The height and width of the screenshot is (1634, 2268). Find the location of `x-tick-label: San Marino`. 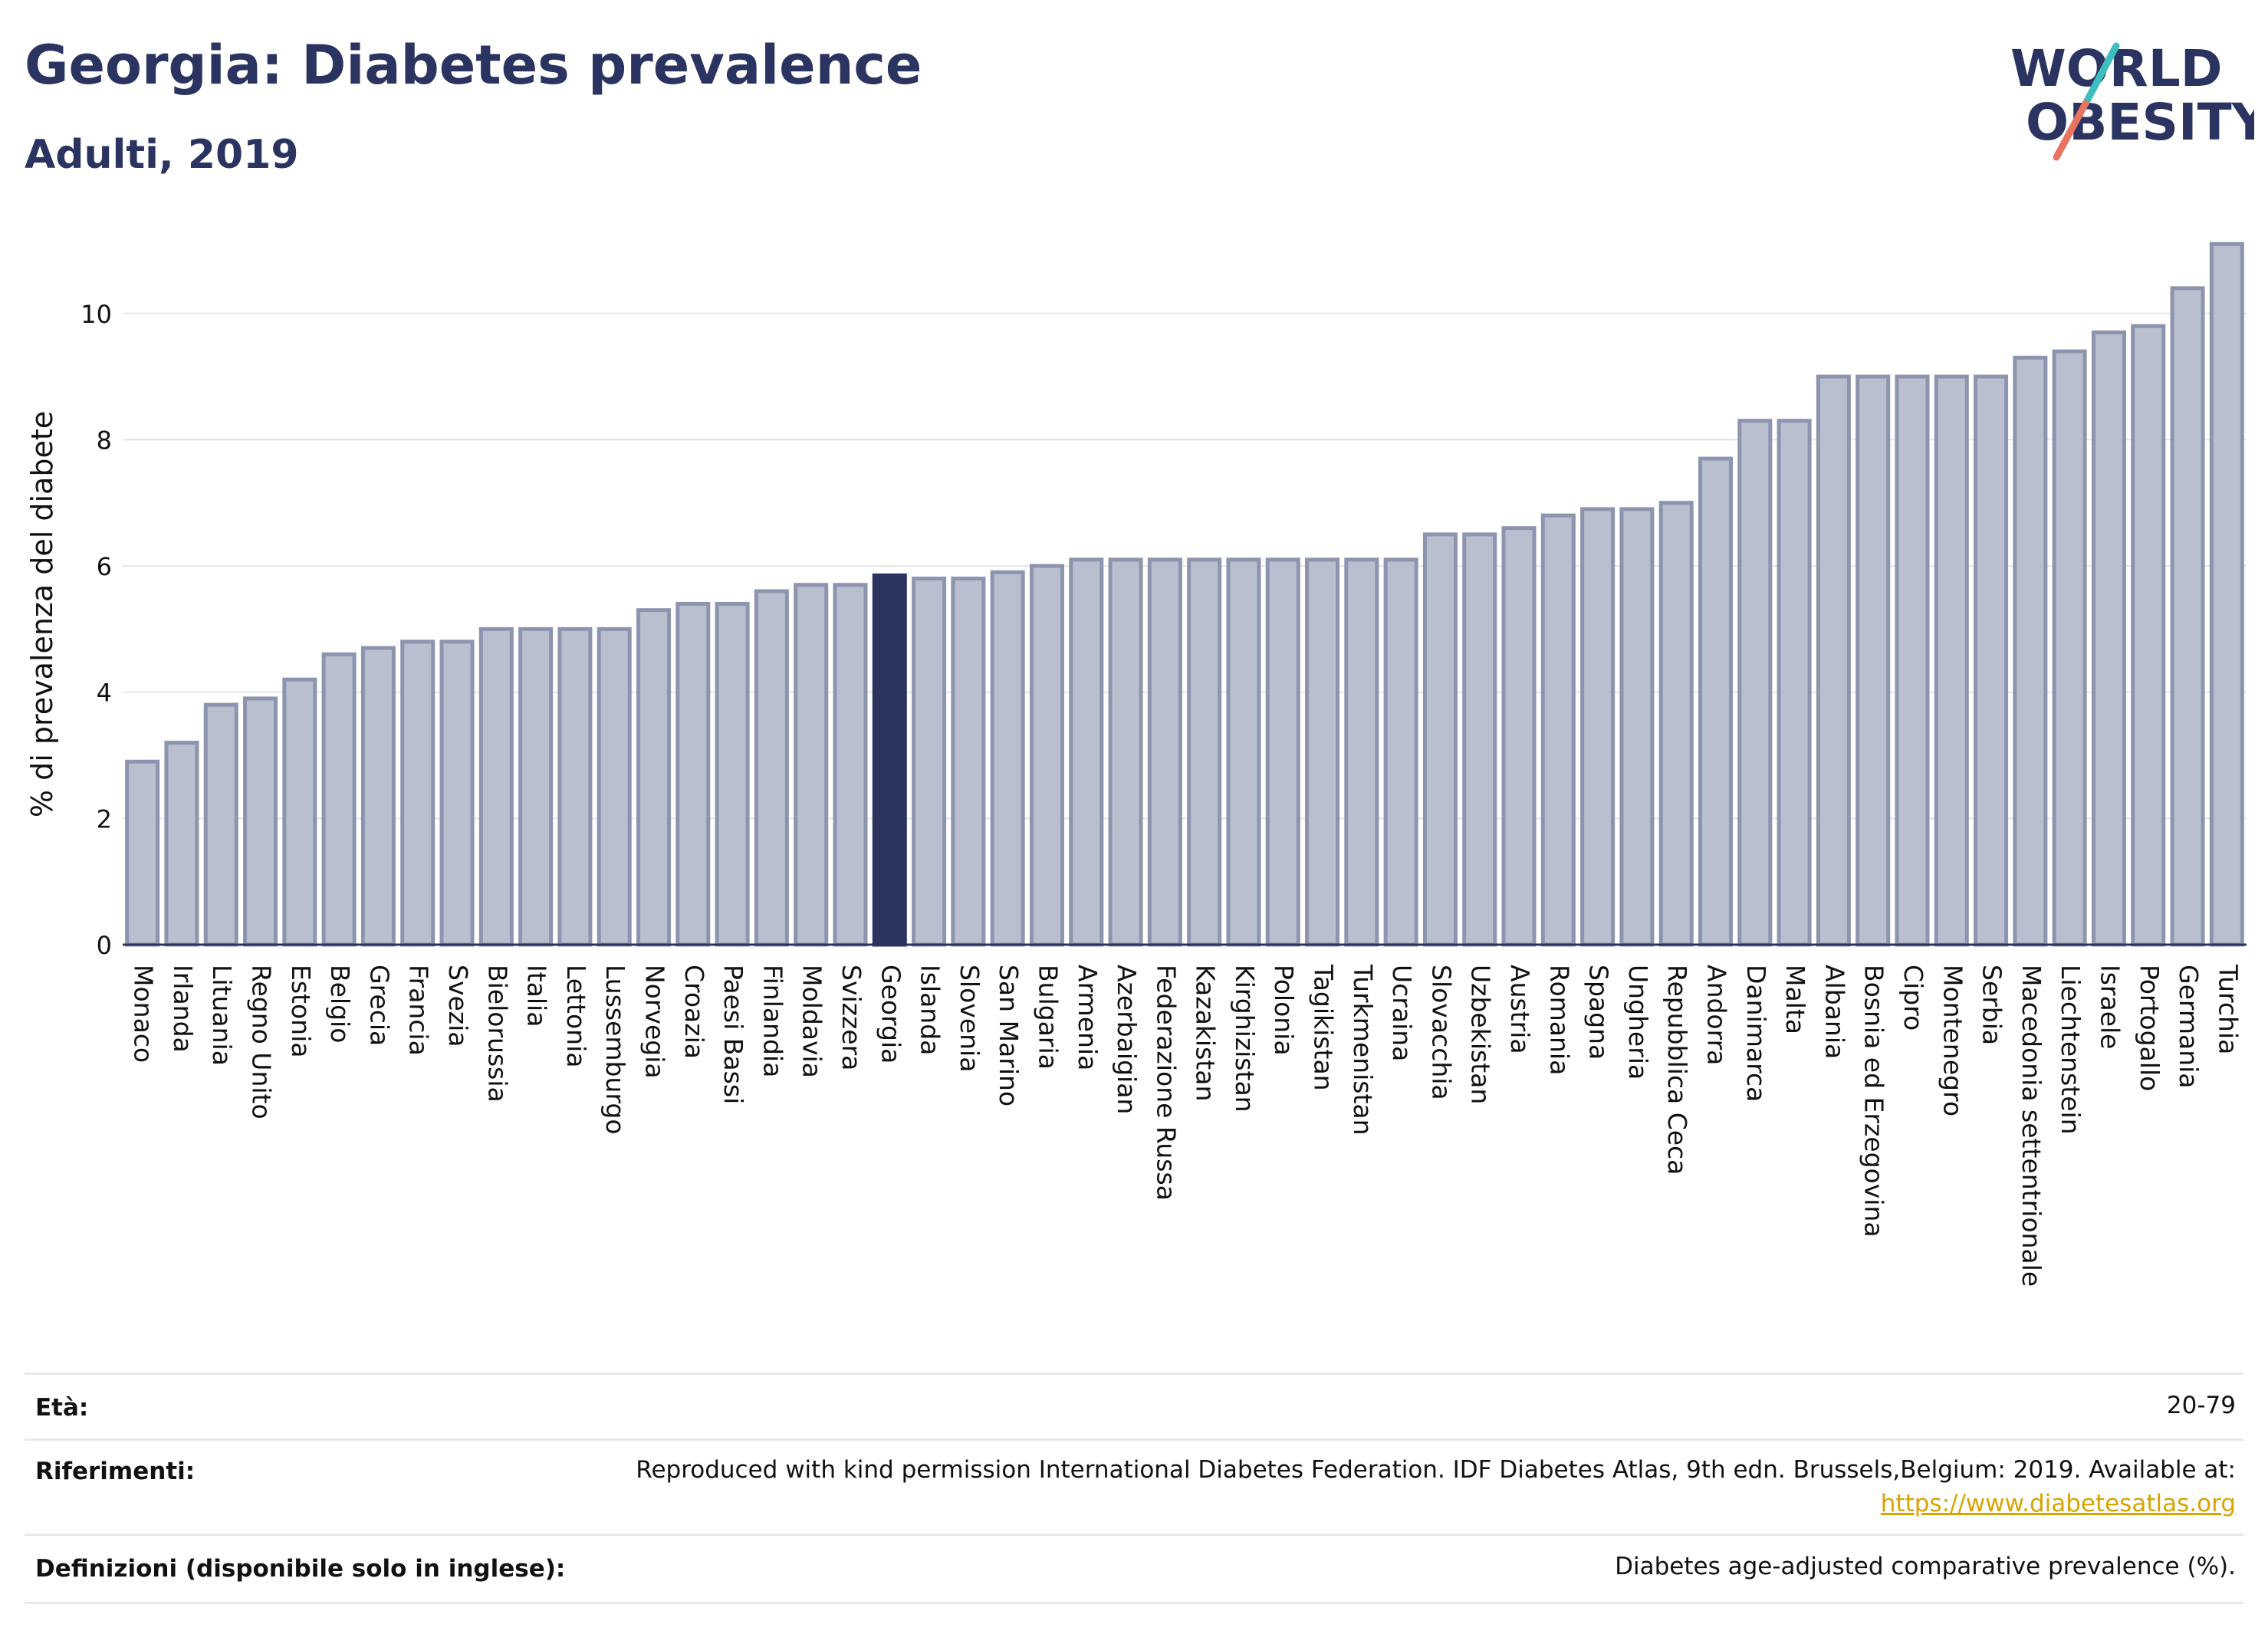

x-tick-label: San Marino is located at coordinates (1009, 1036).